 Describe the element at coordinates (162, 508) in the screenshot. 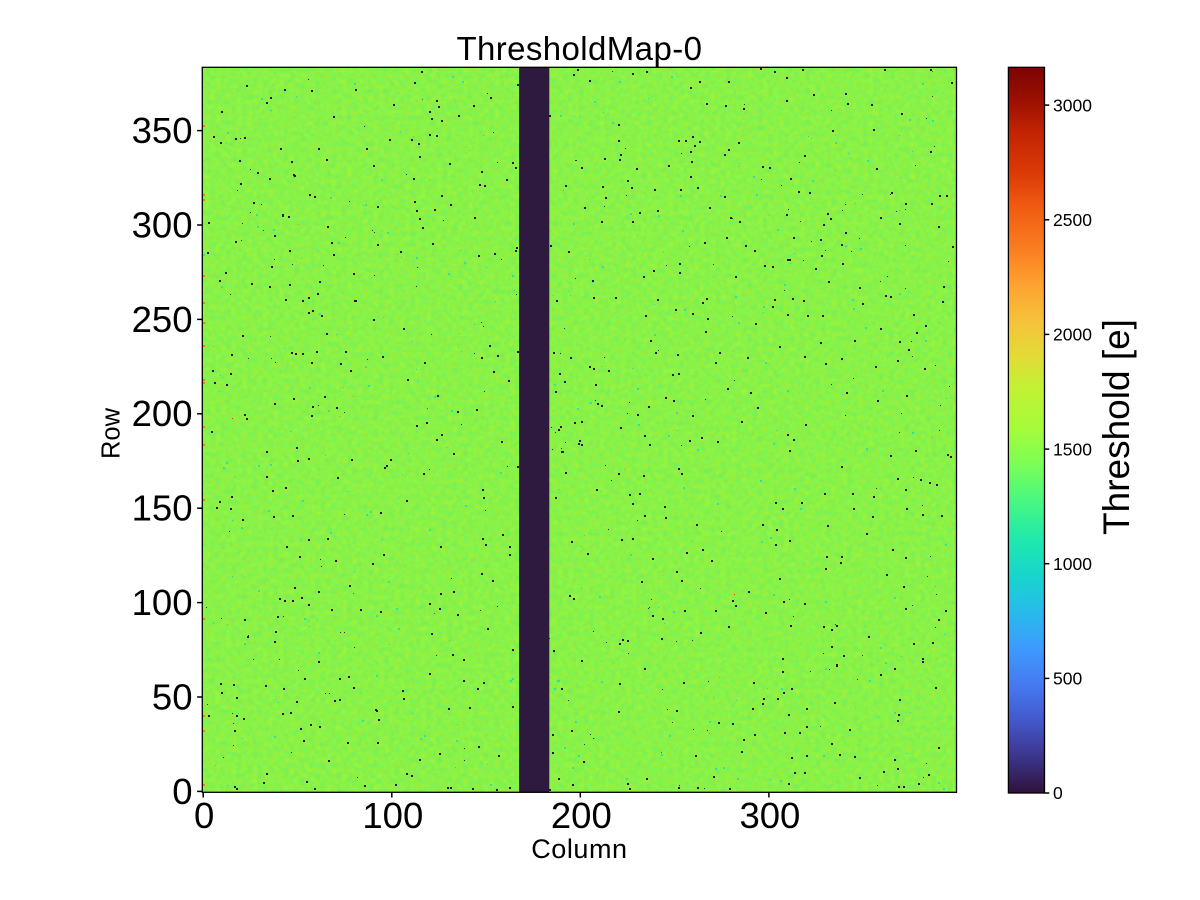

I see `svg-text: 150` at that location.